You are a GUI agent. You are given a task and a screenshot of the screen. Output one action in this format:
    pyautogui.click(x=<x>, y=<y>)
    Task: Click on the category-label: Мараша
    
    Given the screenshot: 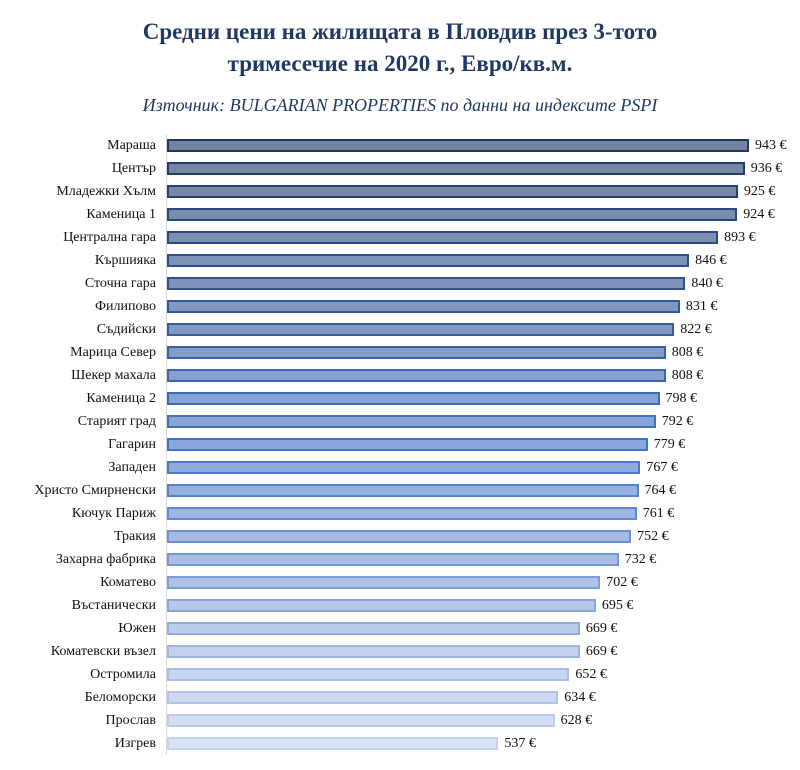 What is the action you would take?
    pyautogui.click(x=131, y=145)
    